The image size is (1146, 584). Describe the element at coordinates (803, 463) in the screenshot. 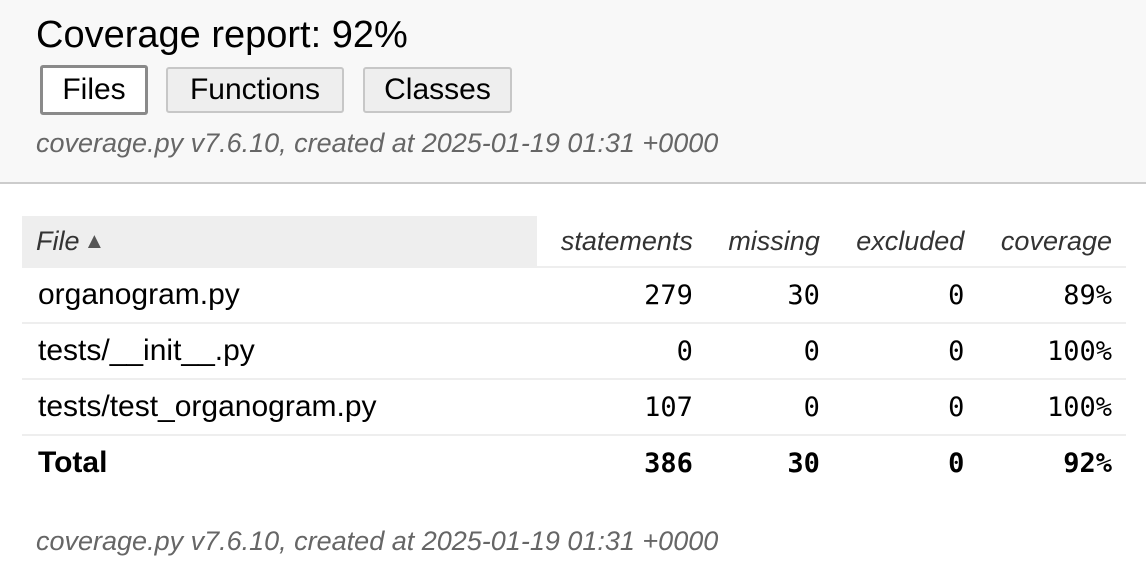

I see `total-missing: 30` at that location.